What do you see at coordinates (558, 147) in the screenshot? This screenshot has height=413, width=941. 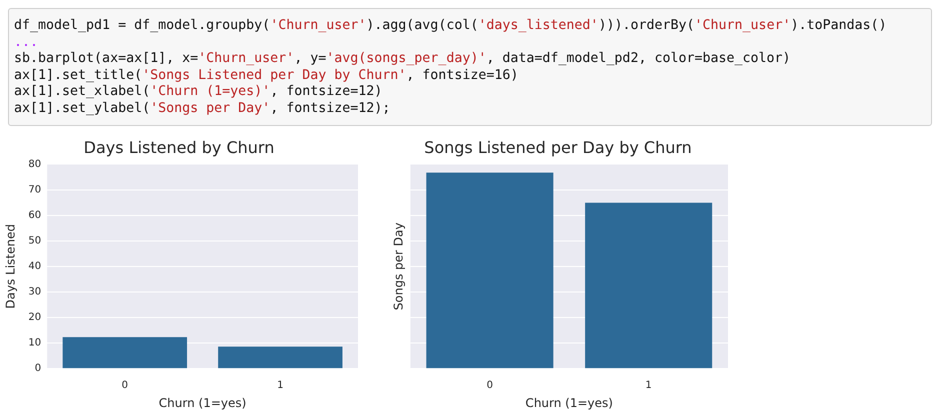 I see `chart-title: Songs Listened per Day by Churn` at bounding box center [558, 147].